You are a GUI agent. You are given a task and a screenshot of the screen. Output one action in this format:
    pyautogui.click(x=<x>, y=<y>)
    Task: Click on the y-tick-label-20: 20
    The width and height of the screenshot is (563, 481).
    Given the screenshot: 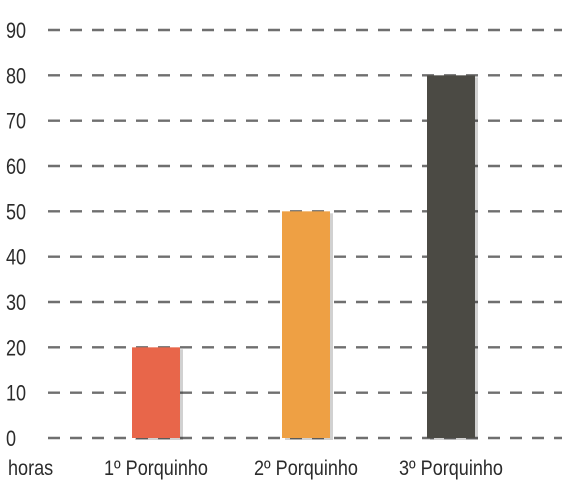 What is the action you would take?
    pyautogui.click(x=16, y=349)
    